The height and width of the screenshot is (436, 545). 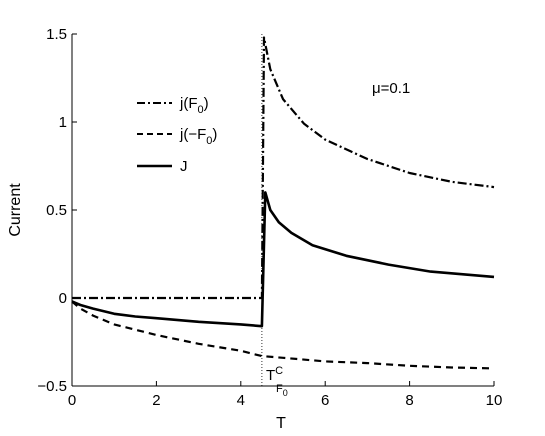 I want to click on x-tick-label-8: 8, so click(x=409, y=400).